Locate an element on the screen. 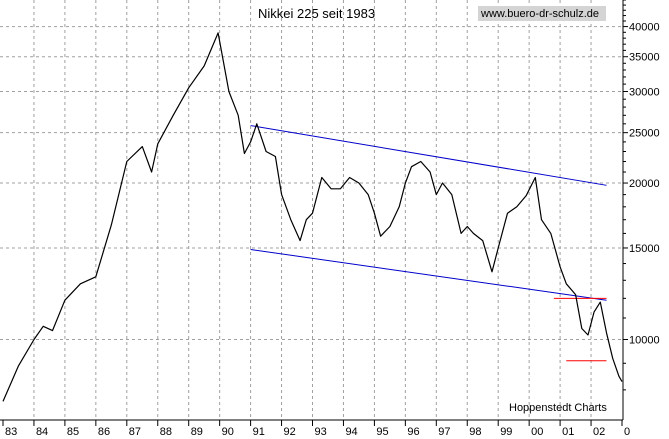  x-tick-label: 96 is located at coordinates (413, 432).